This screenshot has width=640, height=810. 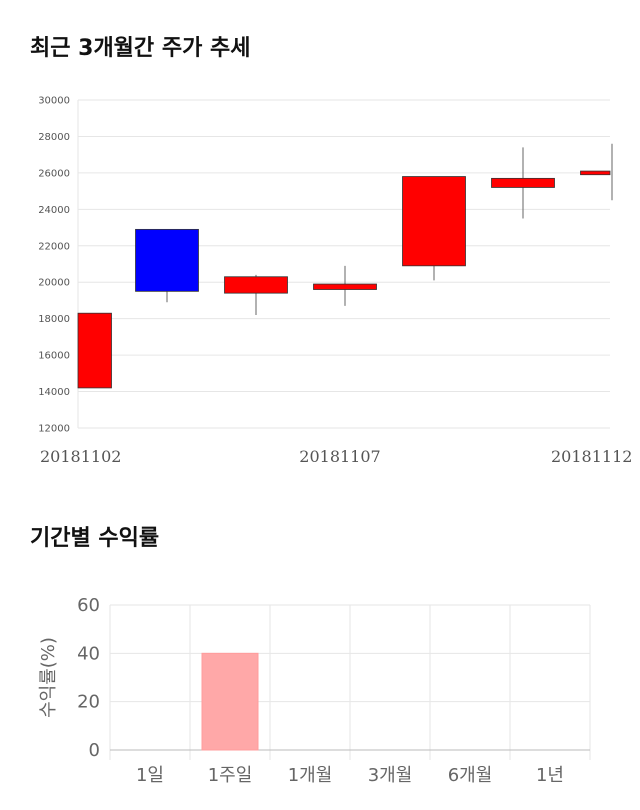 What do you see at coordinates (54, 173) in the screenshot?
I see `y-tick-label: 26000` at bounding box center [54, 173].